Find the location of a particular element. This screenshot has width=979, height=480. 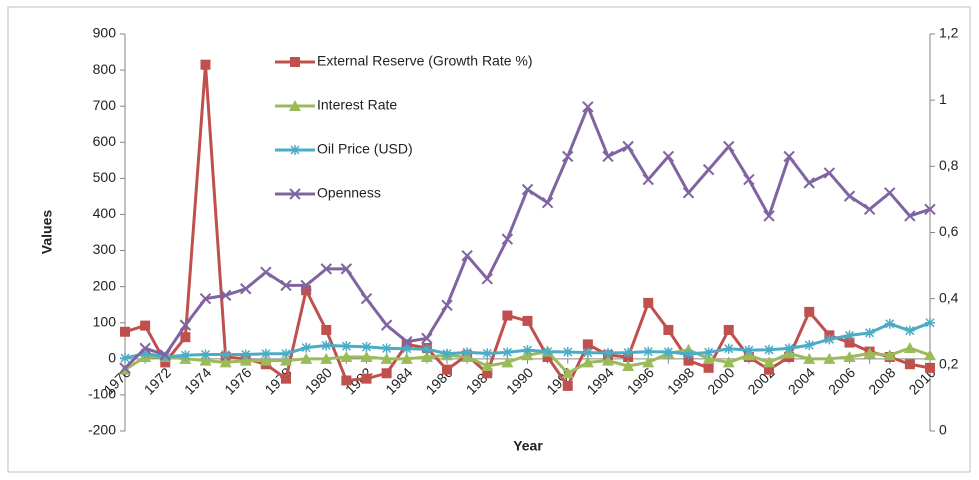

y2-tick-label: 0,4 is located at coordinates (949, 297).